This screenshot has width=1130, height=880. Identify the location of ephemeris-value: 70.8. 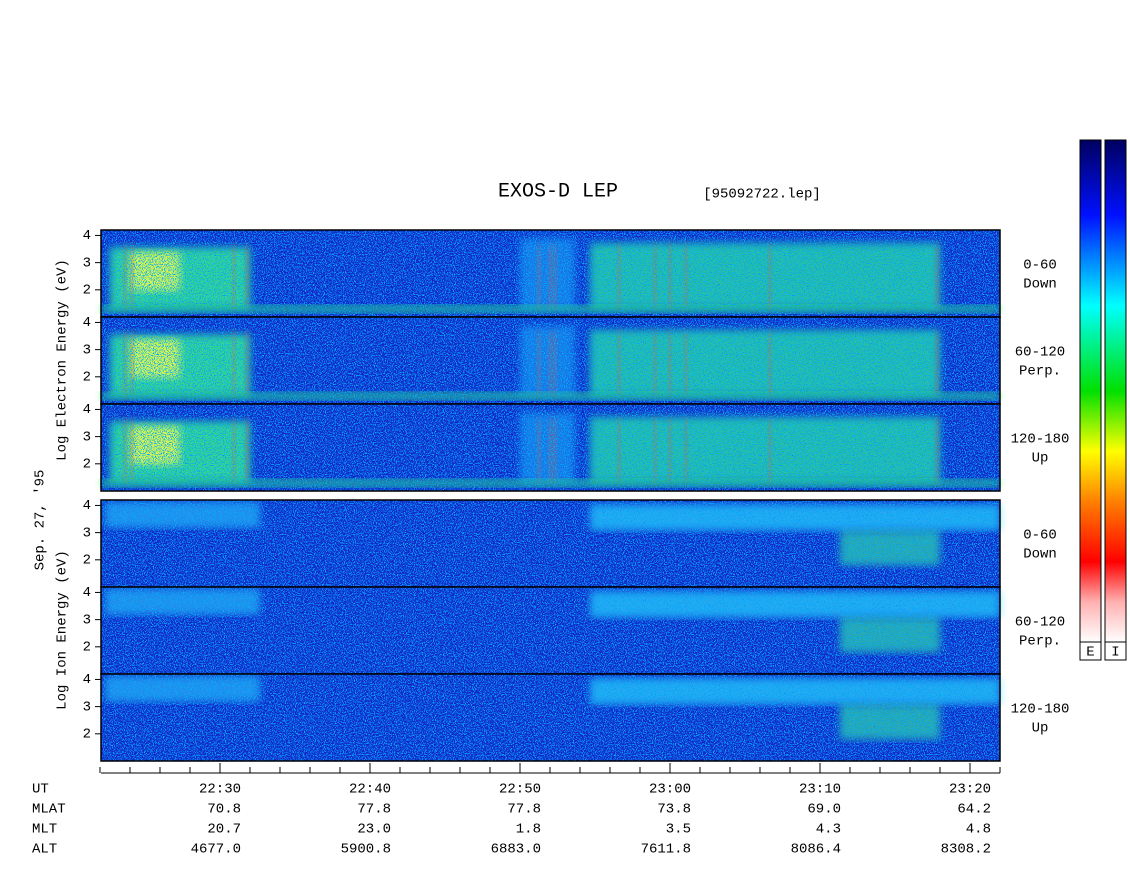
(224, 810).